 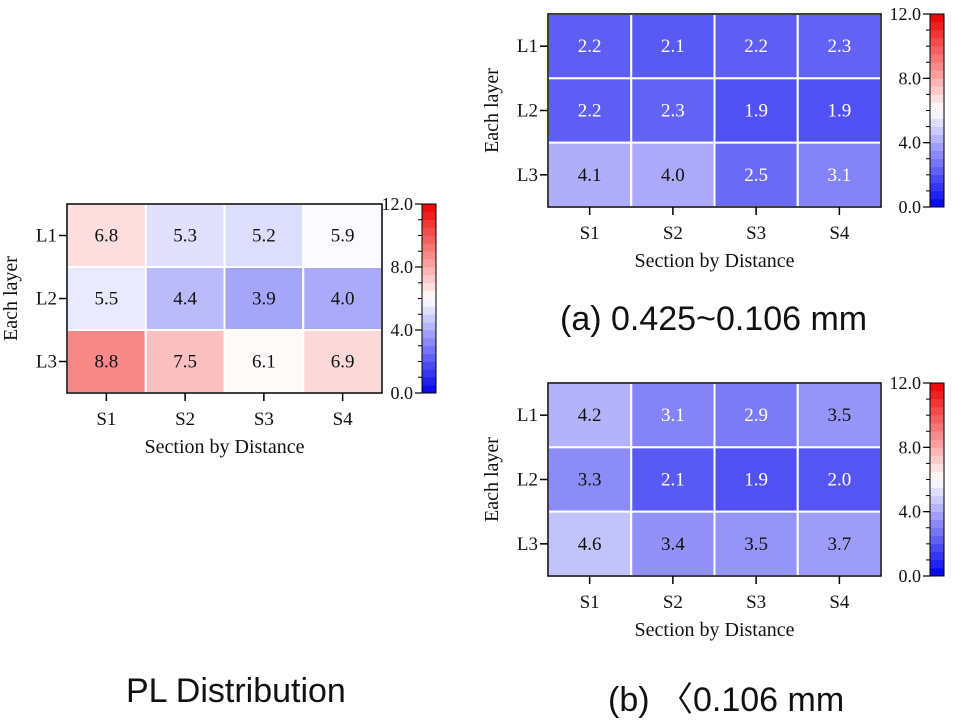 I want to click on b-xtick-label-2: S3, so click(x=756, y=602).